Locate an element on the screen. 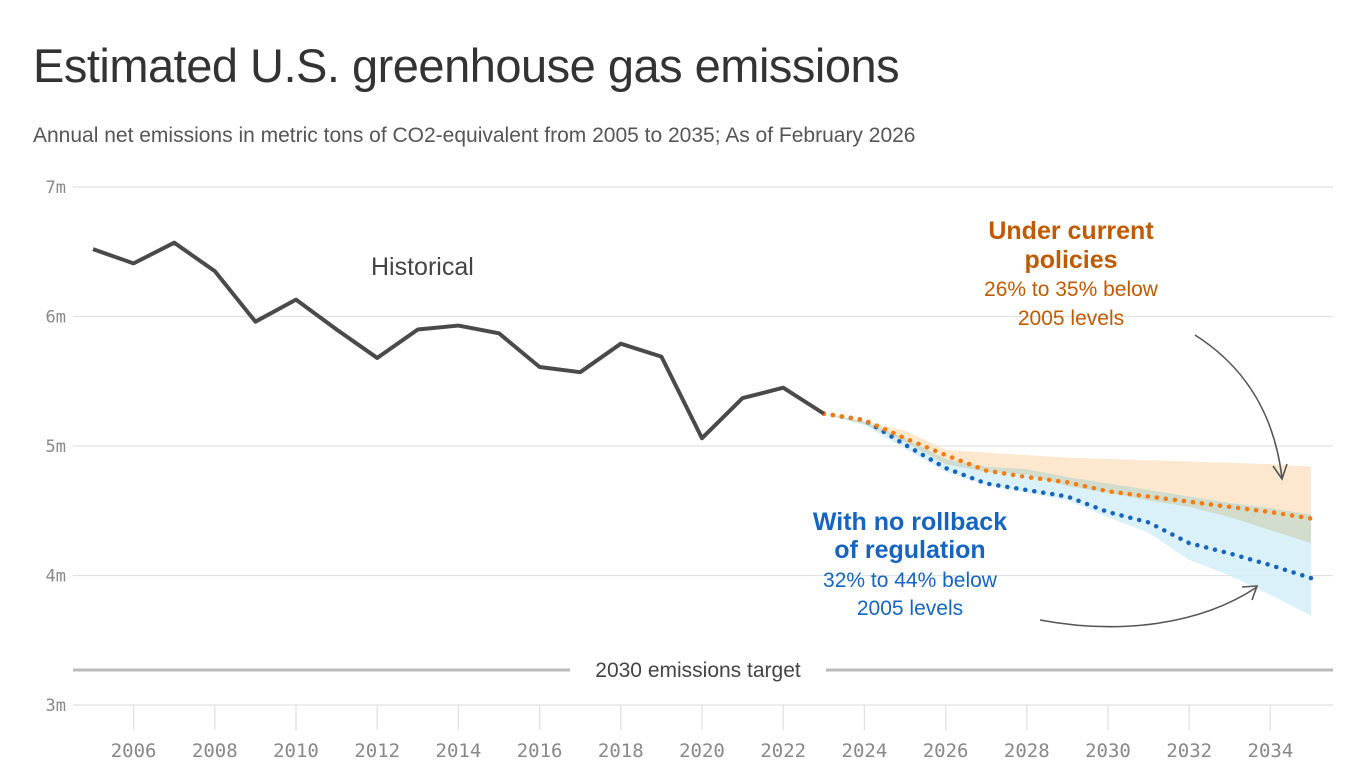 The width and height of the screenshot is (1366, 768). historical-label: Historical is located at coordinates (422, 267).